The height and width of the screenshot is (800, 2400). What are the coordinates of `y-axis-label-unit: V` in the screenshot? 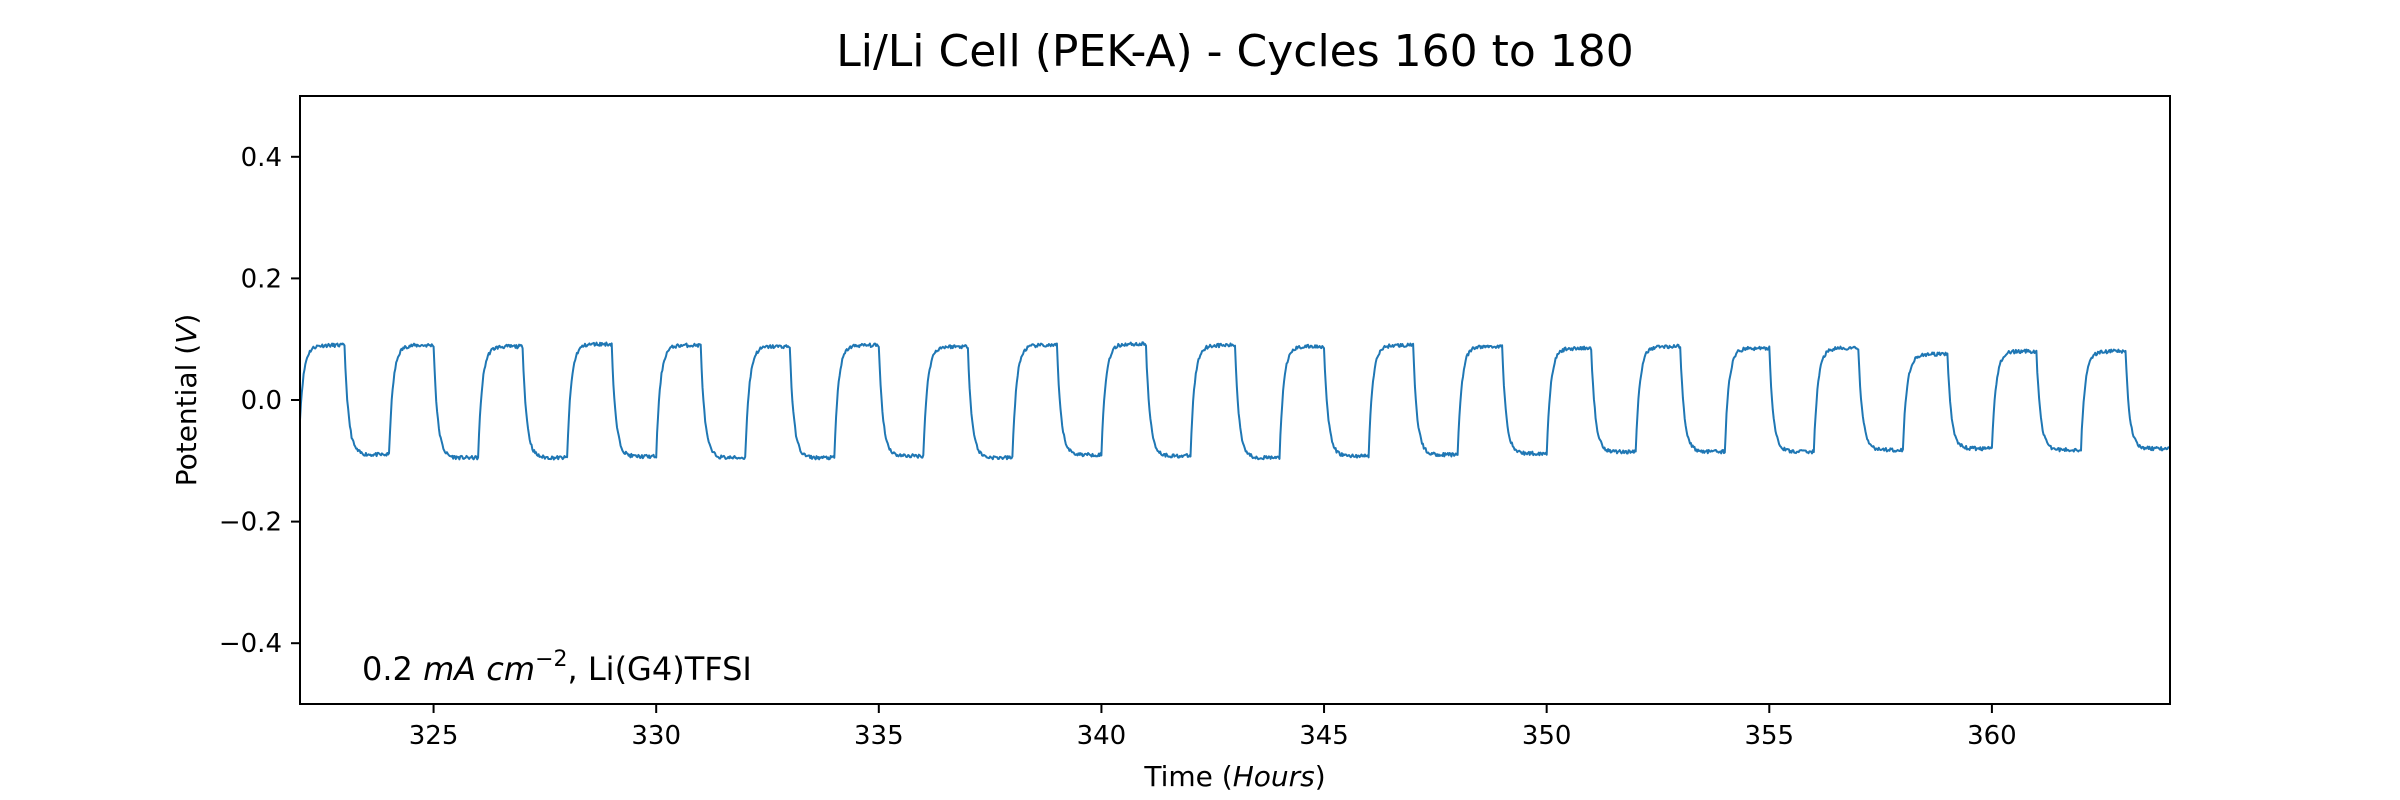 It's located at (186, 333).